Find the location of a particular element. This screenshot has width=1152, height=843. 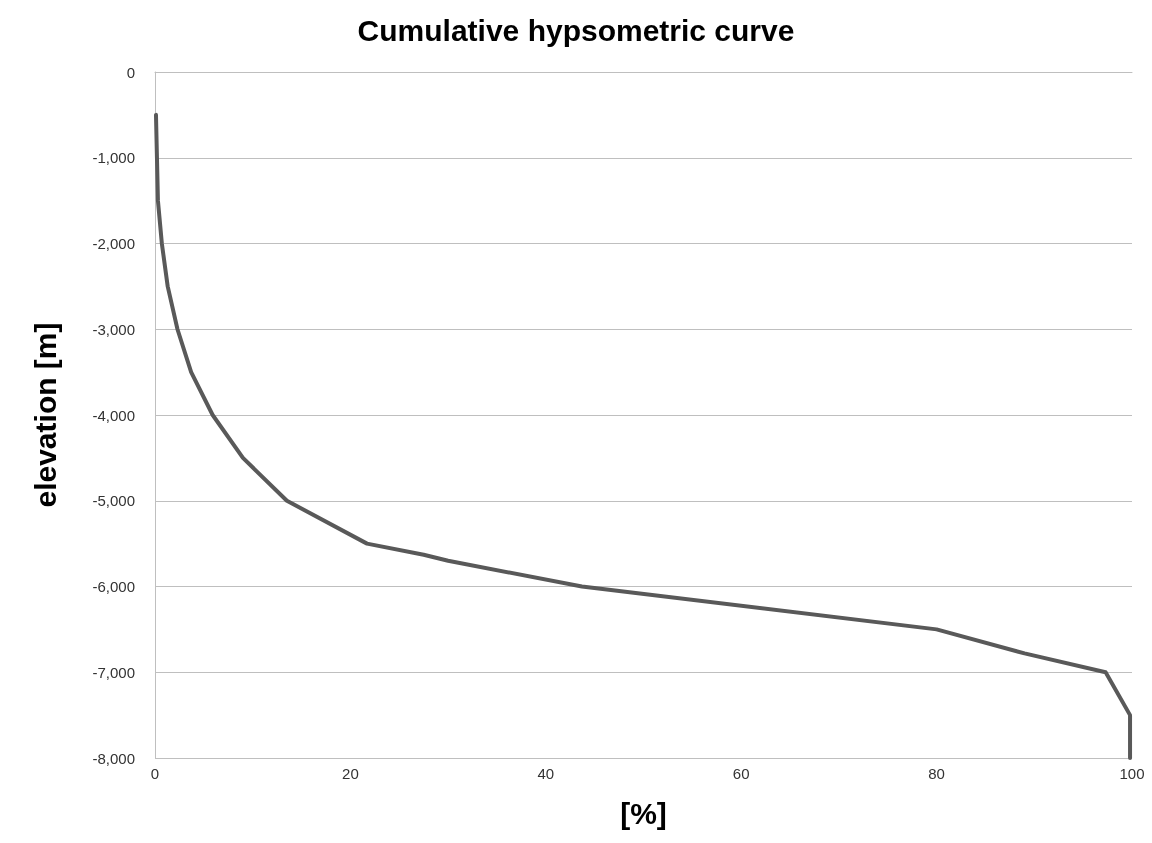

x-tick-label: 80 is located at coordinates (936, 773).